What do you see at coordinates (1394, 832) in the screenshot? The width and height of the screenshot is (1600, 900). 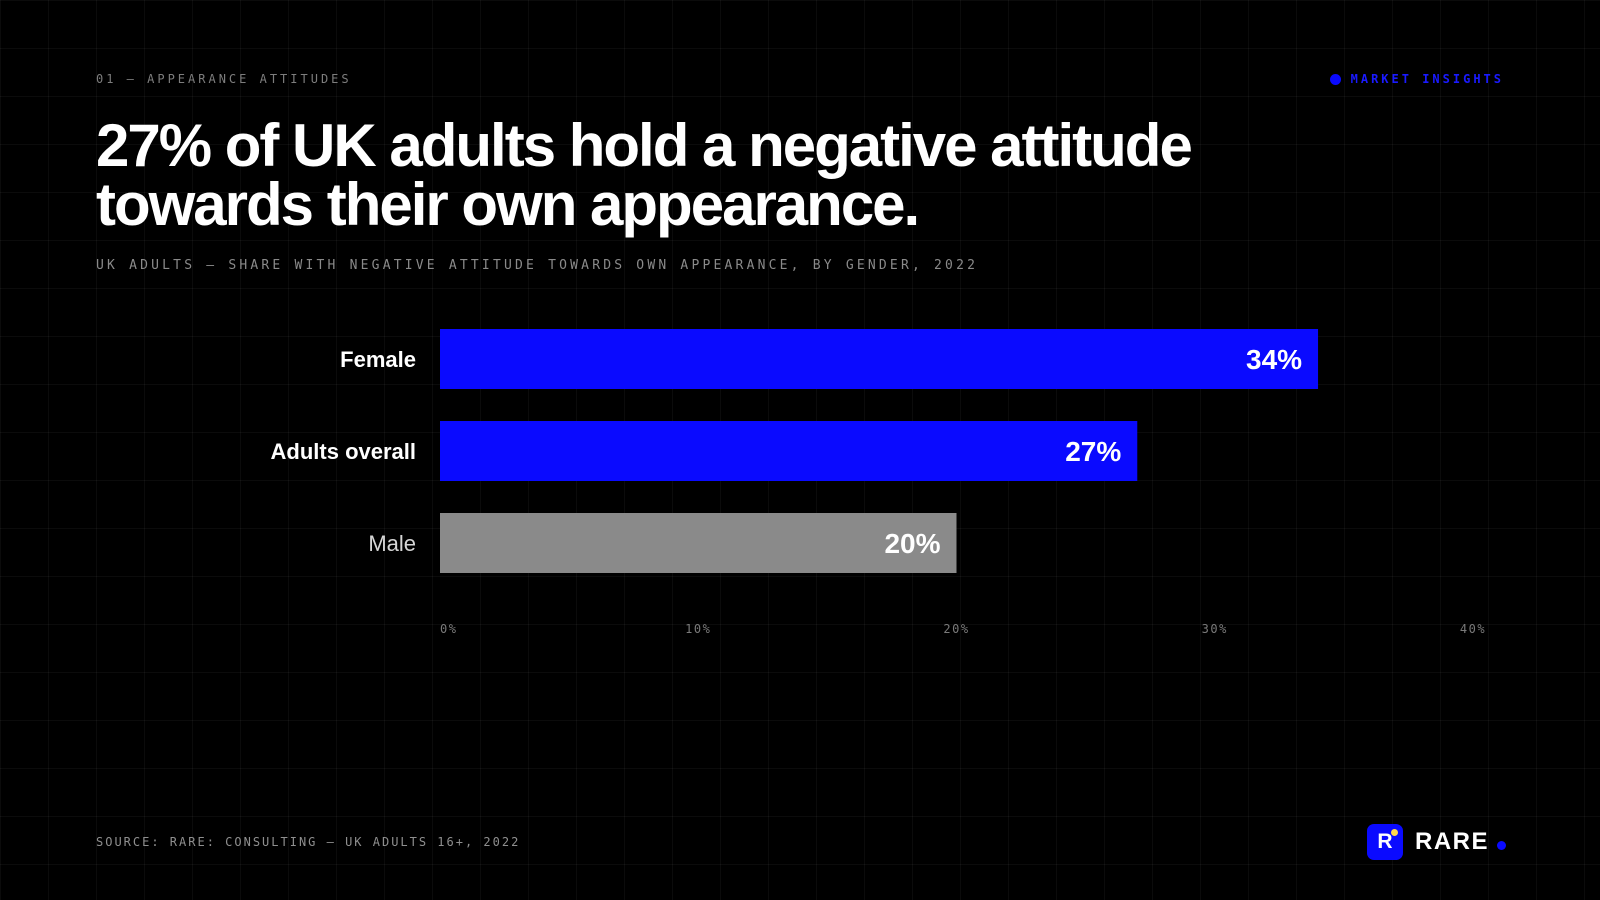 I see `logo-spark-icon` at bounding box center [1394, 832].